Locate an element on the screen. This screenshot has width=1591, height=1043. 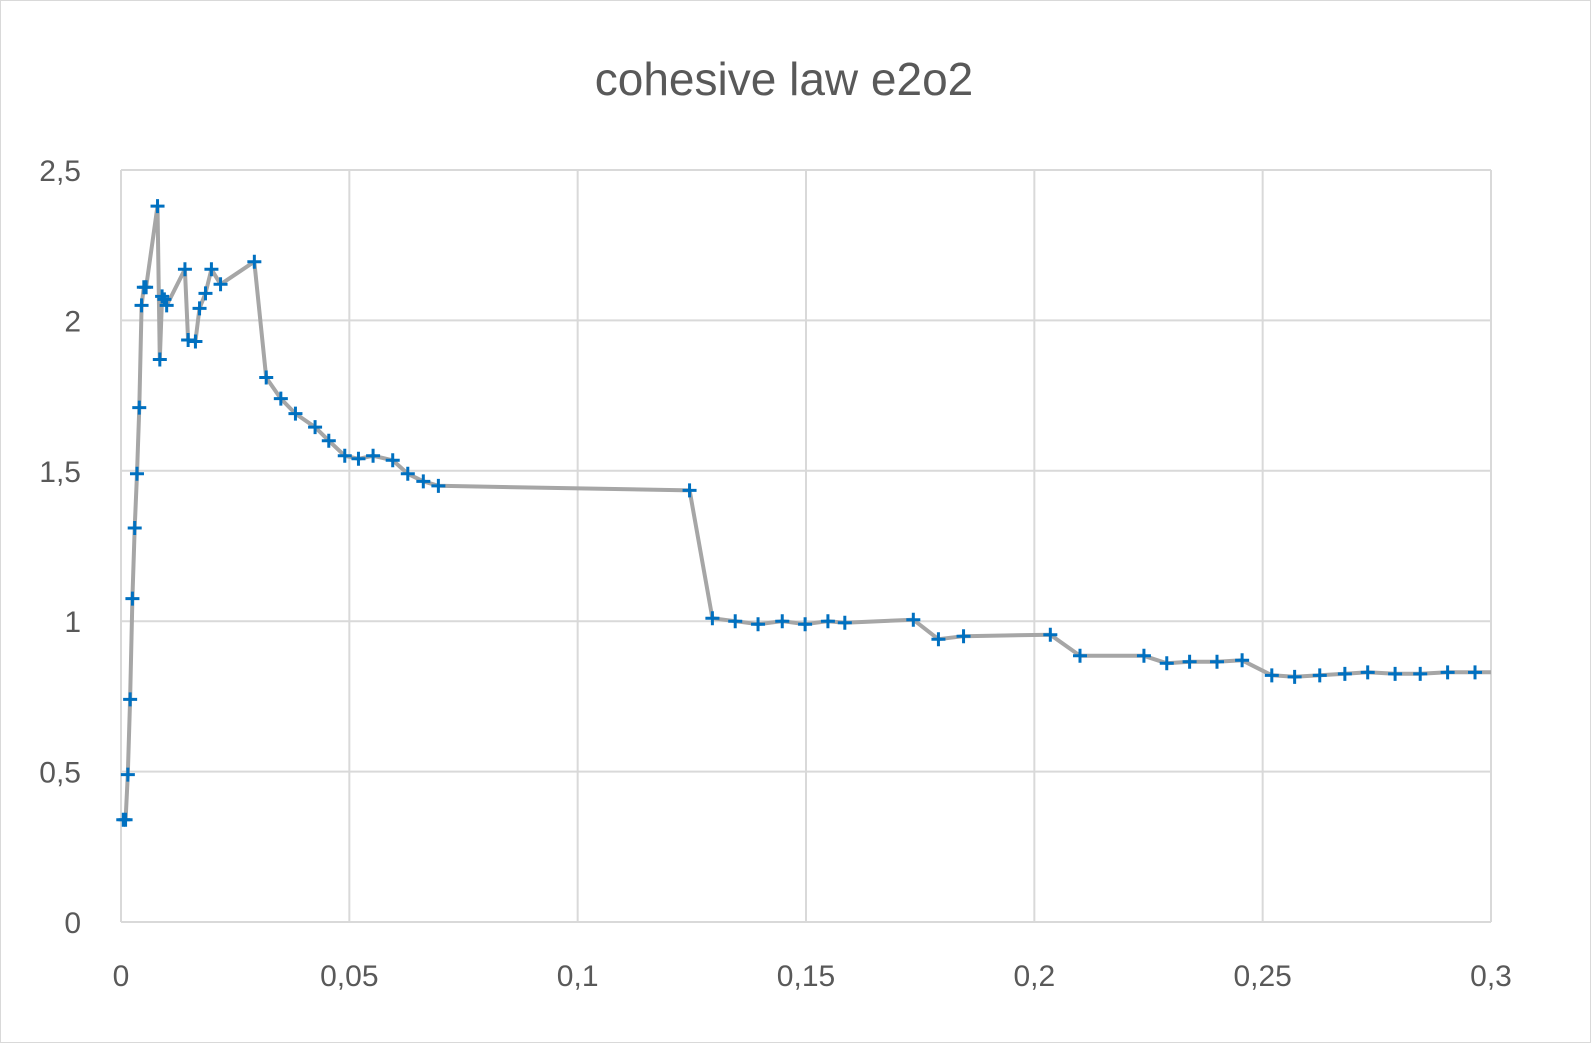
x-tick-label: 0 is located at coordinates (121, 976).